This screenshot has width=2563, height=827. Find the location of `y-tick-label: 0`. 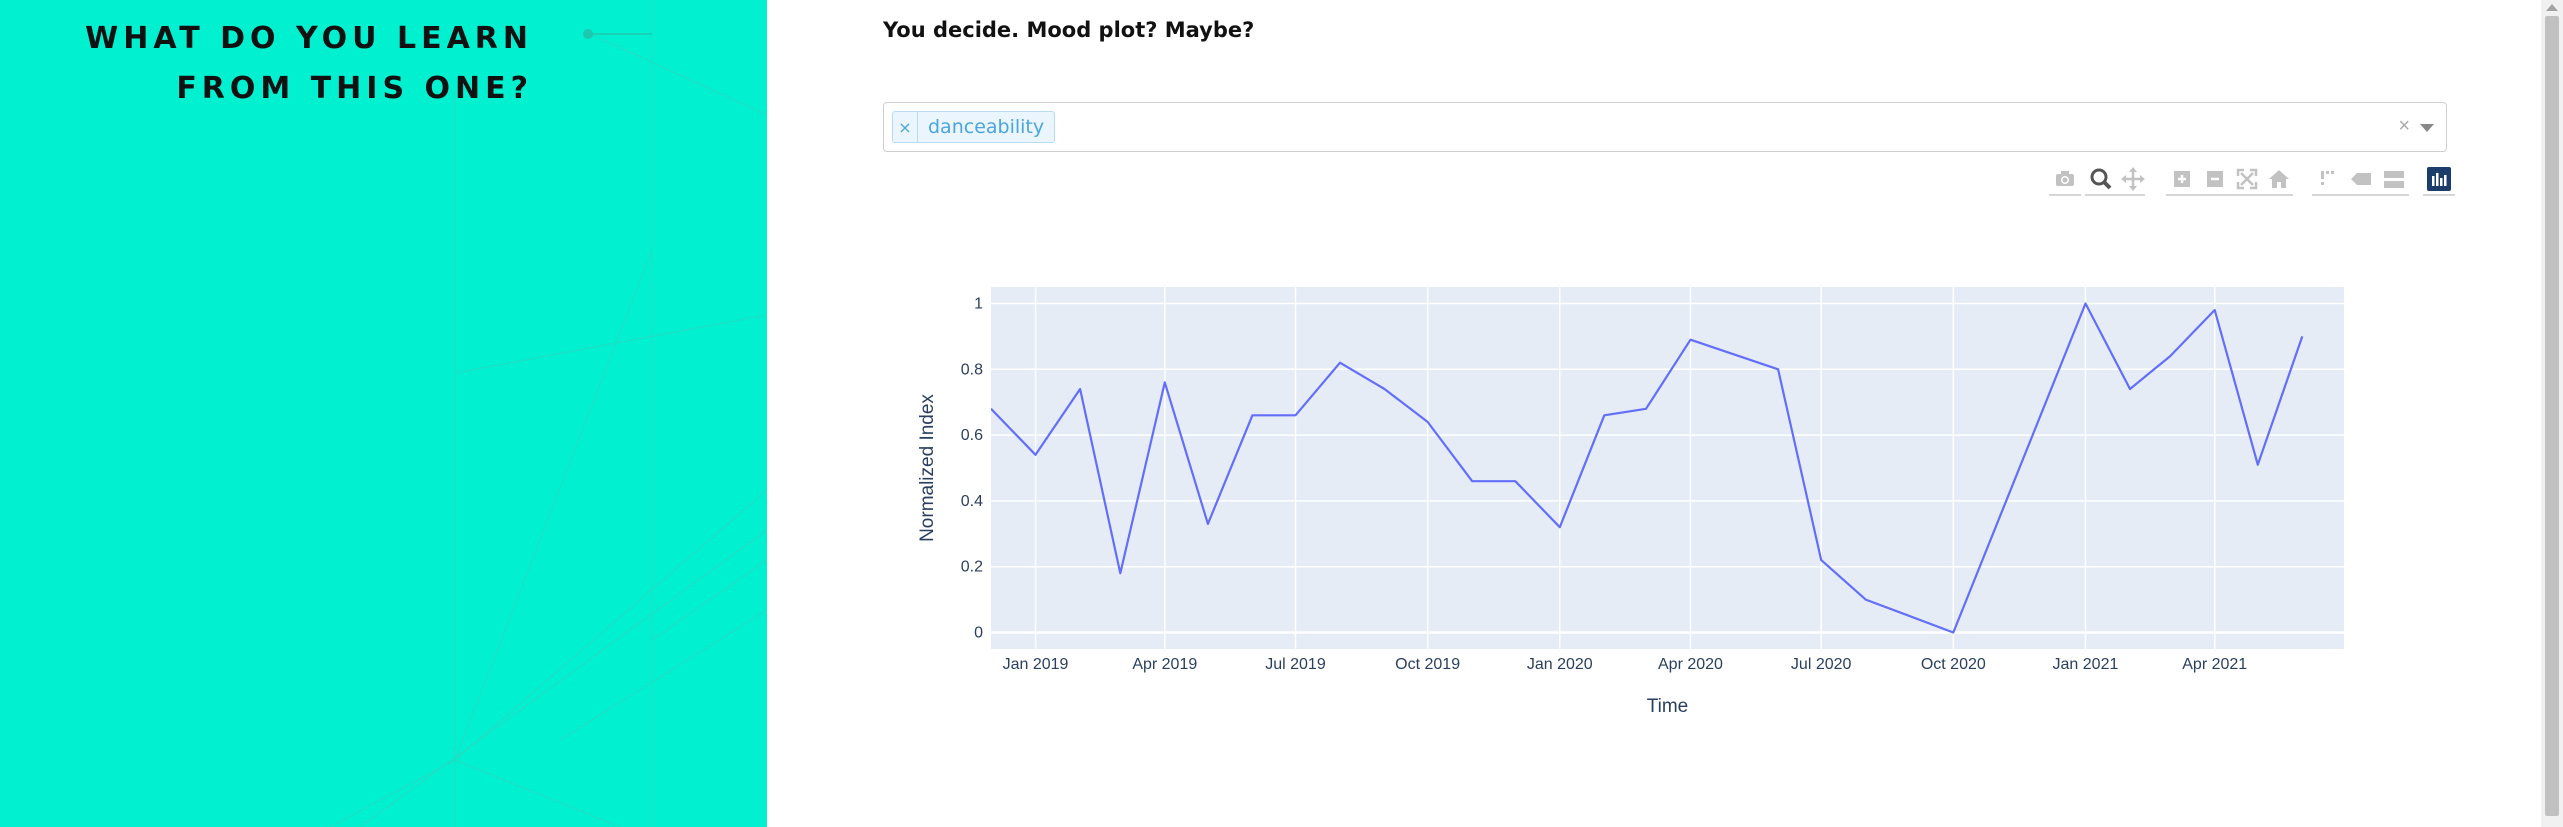

y-tick-label: 0 is located at coordinates (978, 633).